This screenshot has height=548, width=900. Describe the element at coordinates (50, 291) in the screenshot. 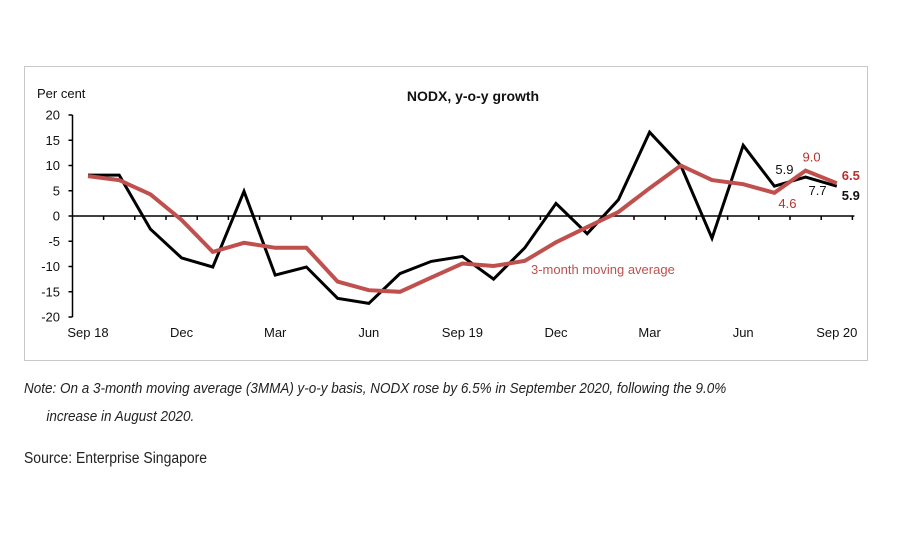

I see `y-tick-label: -15` at that location.